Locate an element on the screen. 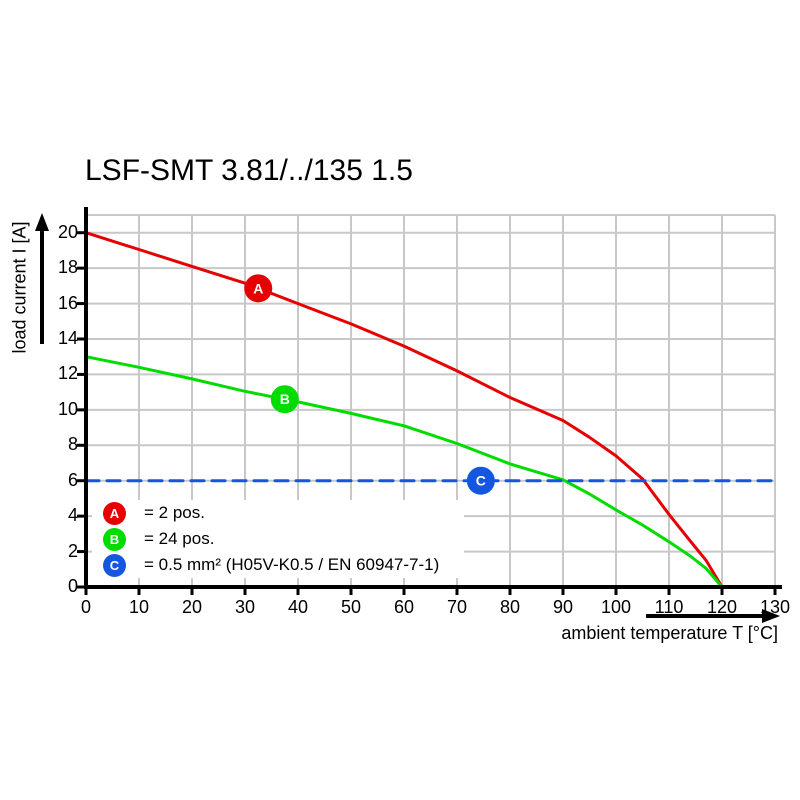  y-tick-label-2: 2 is located at coordinates (72, 550).